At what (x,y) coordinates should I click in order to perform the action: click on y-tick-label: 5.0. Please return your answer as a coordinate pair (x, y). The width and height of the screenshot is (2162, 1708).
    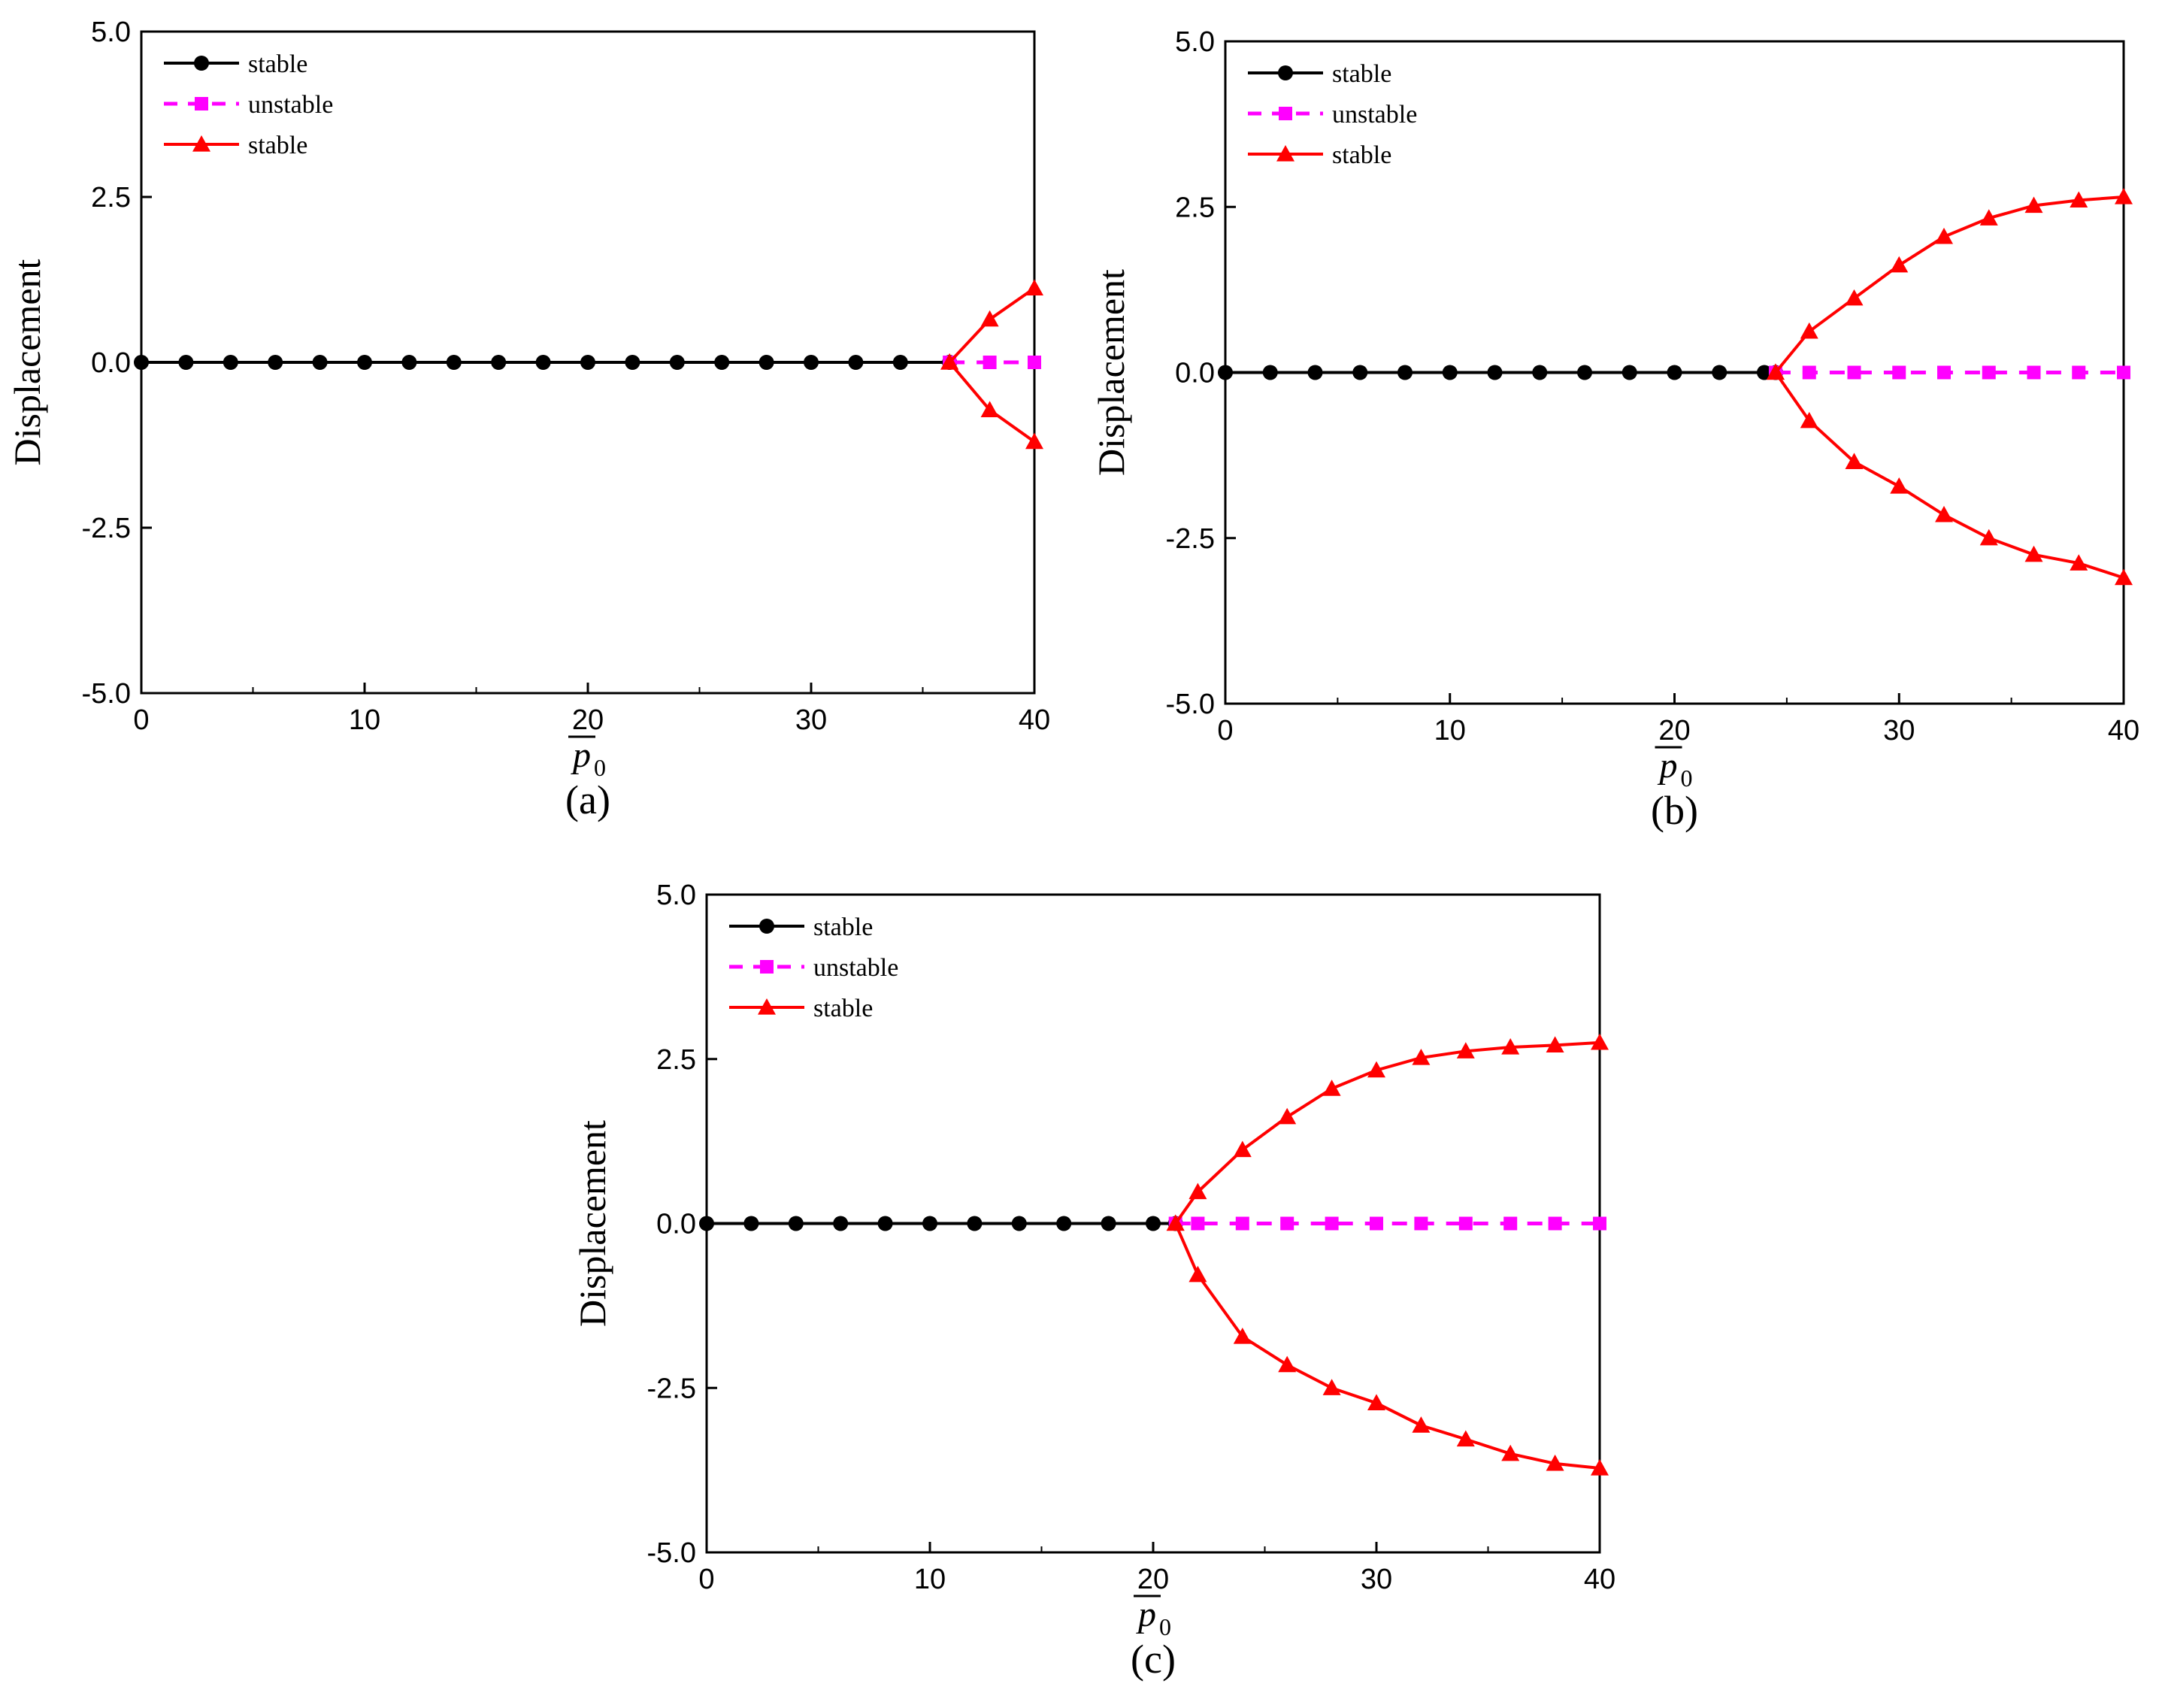
    Looking at the image, I should click on (1195, 42).